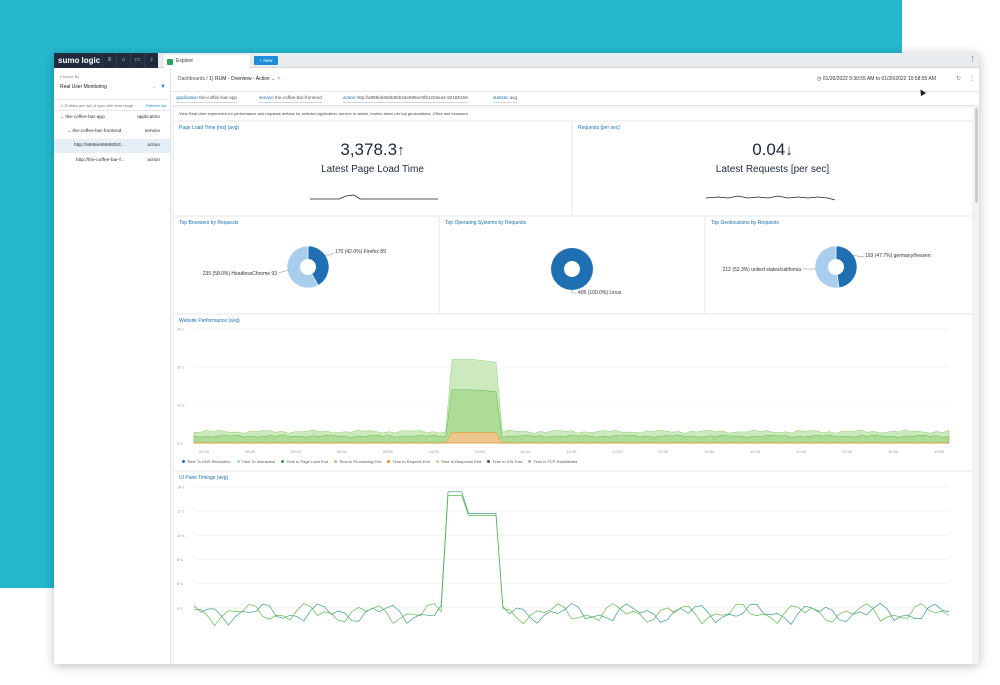 The image size is (1000, 685). Describe the element at coordinates (972, 59) in the screenshot. I see `more-menu-icon: ⋮` at that location.